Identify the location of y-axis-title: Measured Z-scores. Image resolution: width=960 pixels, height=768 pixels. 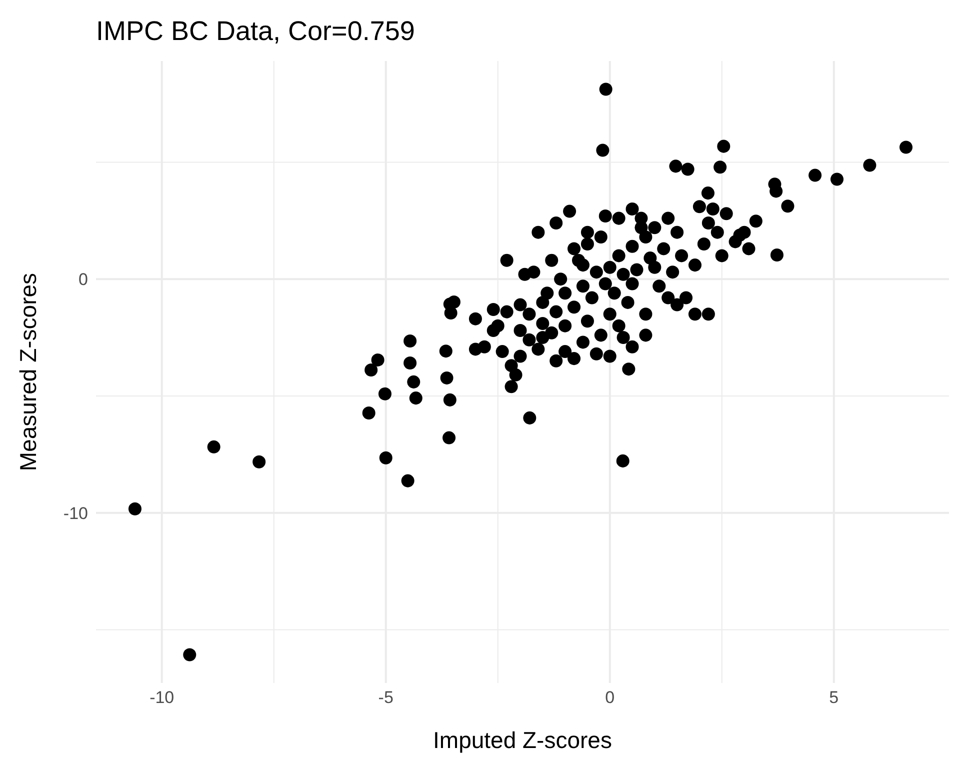
(28, 372).